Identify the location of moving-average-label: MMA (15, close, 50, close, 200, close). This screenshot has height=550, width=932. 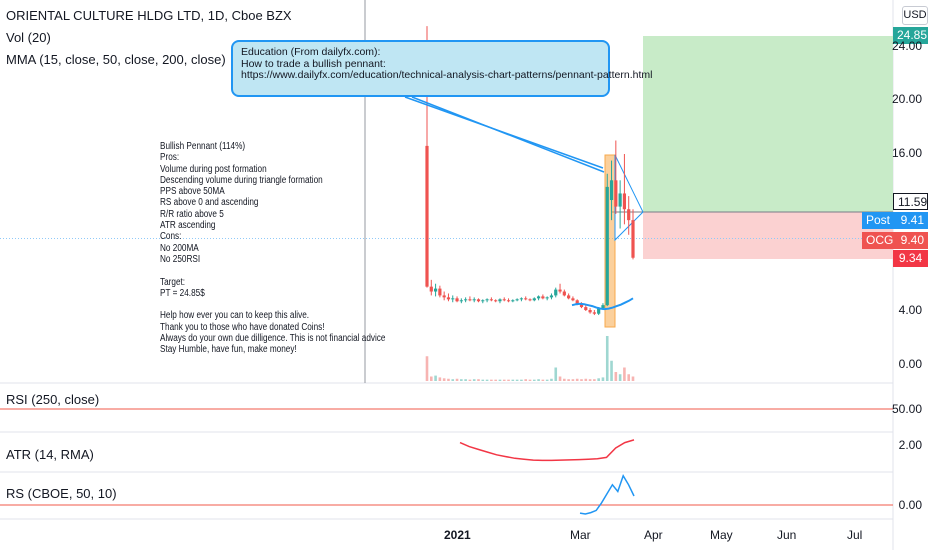
(116, 59).